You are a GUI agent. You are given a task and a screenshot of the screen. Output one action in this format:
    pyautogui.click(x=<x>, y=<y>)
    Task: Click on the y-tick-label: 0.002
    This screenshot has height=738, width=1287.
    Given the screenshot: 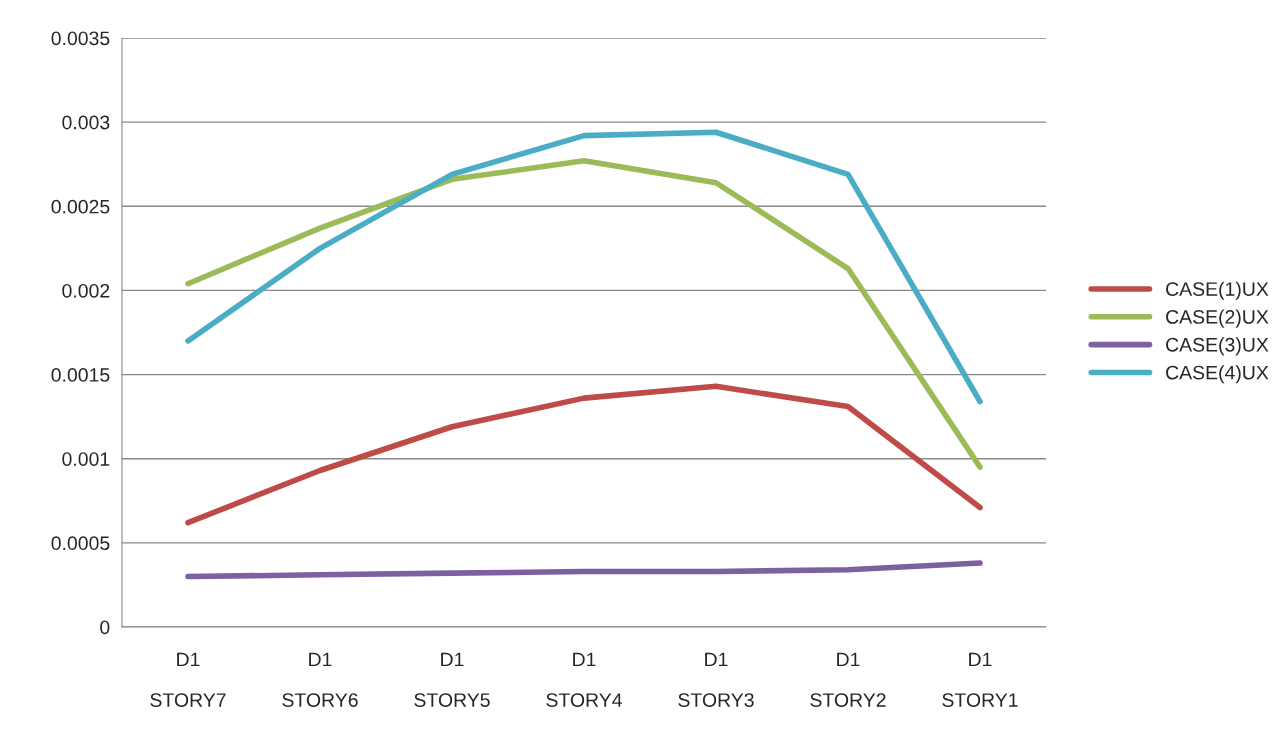 What is the action you would take?
    pyautogui.click(x=86, y=290)
    